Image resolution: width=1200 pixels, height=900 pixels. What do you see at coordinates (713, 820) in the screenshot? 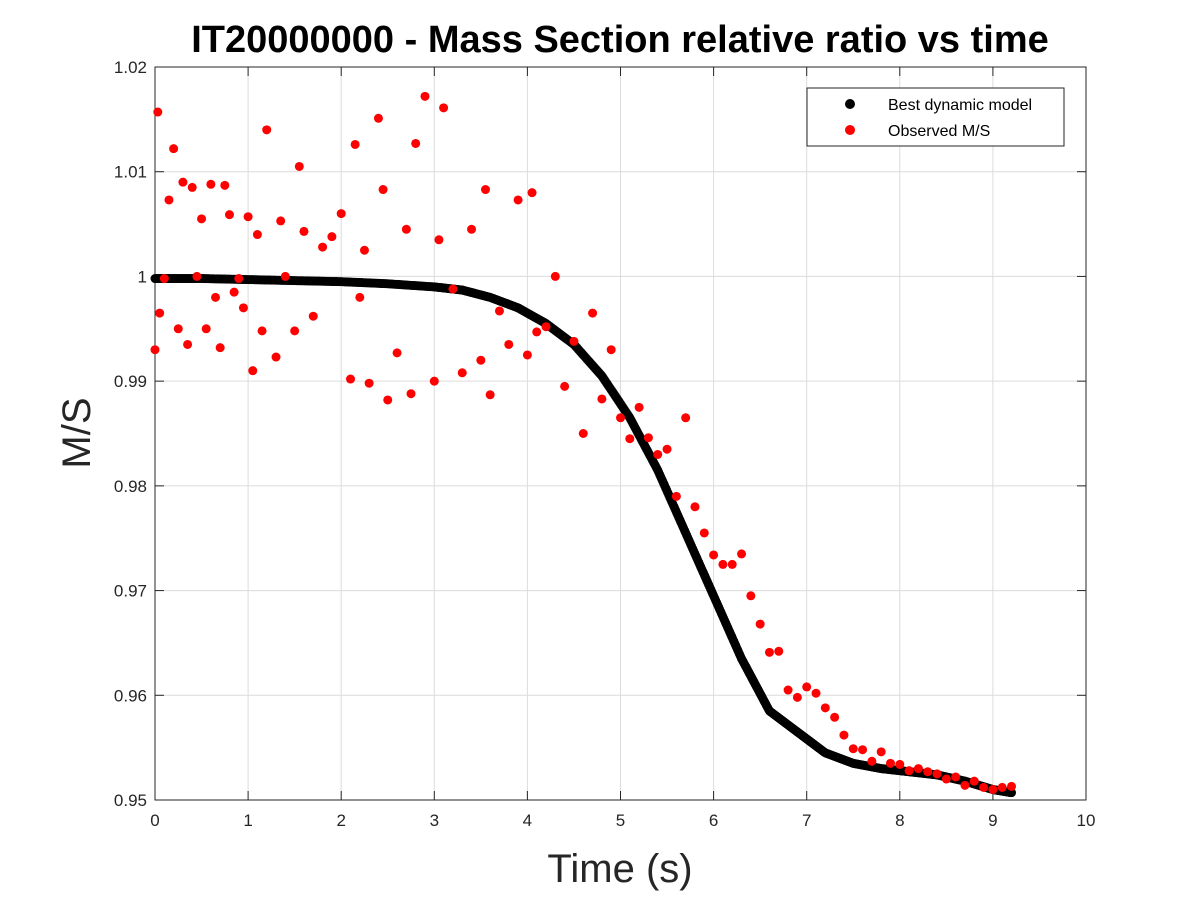
I see `x-tick-label: 6` at bounding box center [713, 820].